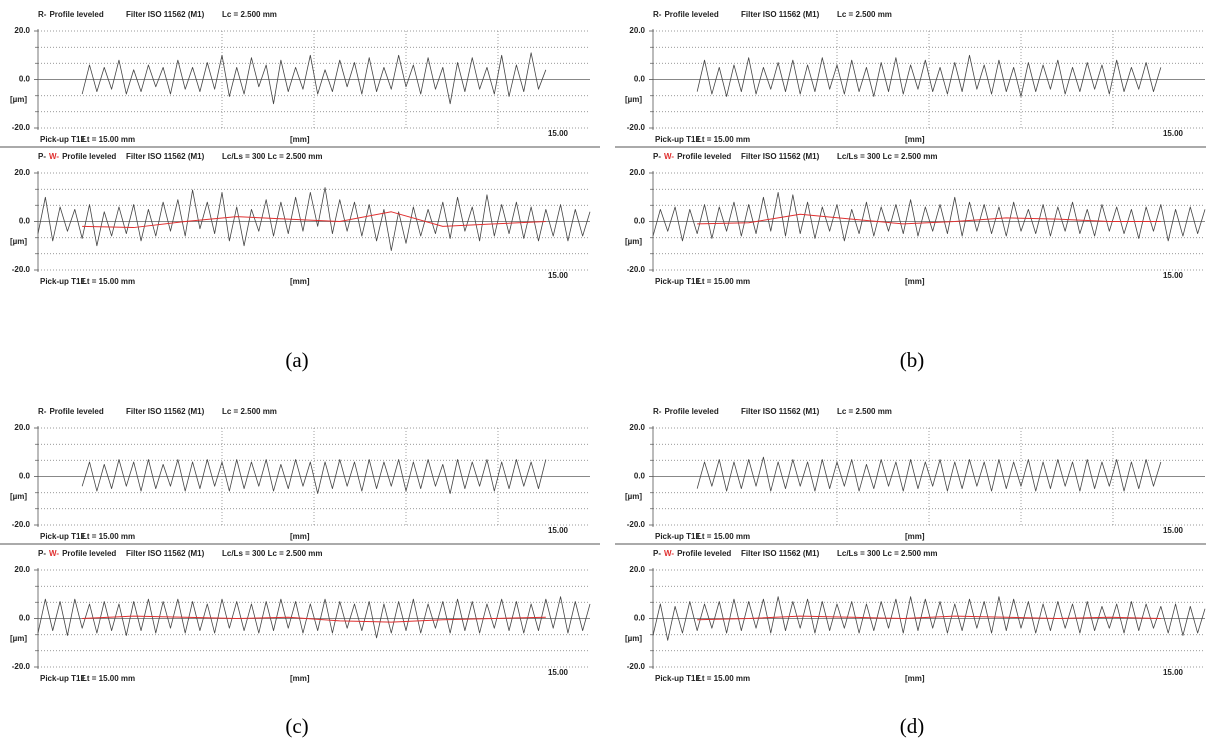 Image resolution: width=1206 pixels, height=747 pixels. What do you see at coordinates (657, 553) in the screenshot?
I see `series-name: P-` at bounding box center [657, 553].